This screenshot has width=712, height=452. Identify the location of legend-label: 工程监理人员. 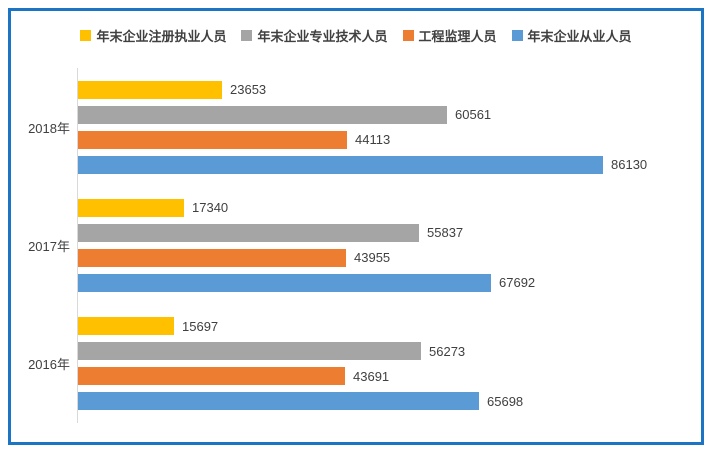
(457, 36).